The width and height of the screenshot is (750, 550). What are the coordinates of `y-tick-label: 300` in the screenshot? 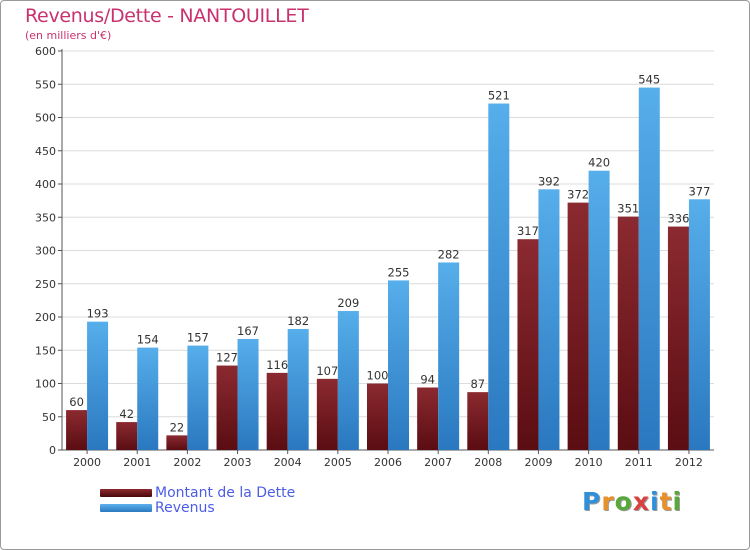 It's located at (45, 251).